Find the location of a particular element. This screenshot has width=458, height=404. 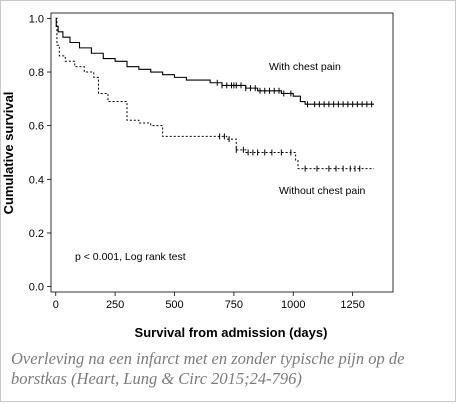

p-value-annotation: p < 0.001, Log rank test is located at coordinates (130, 257).